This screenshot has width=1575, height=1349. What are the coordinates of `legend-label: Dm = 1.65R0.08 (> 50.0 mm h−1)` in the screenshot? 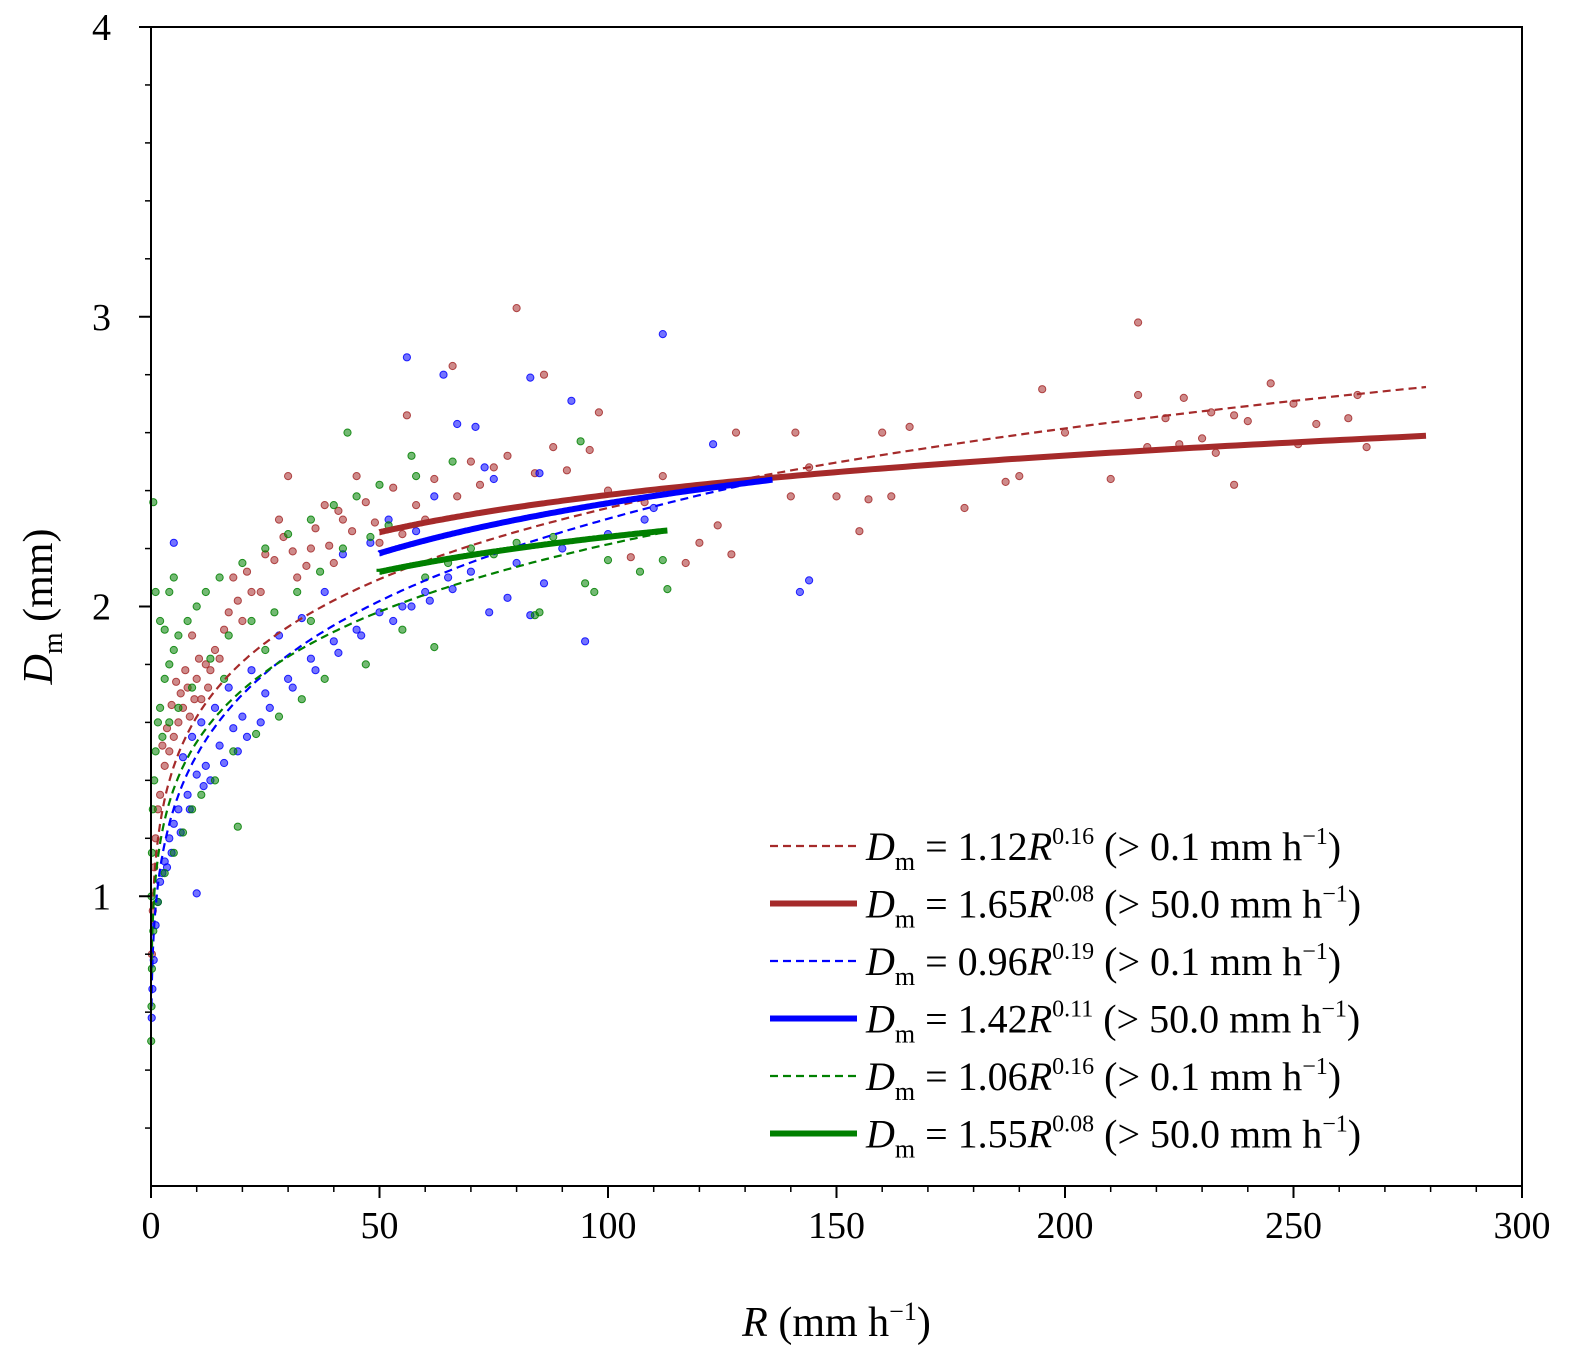 It's located at (1113, 908).